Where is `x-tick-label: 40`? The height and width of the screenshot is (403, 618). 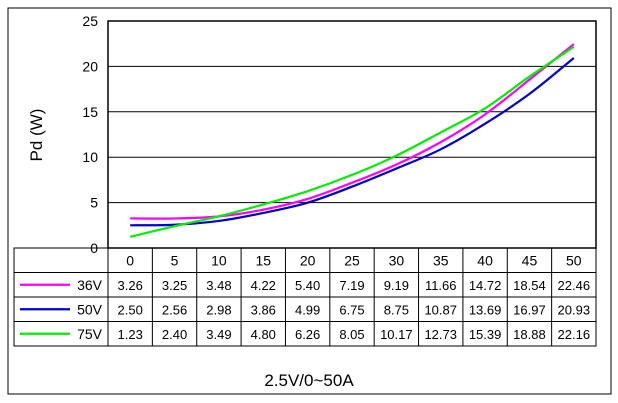 x-tick-label: 40 is located at coordinates (485, 260).